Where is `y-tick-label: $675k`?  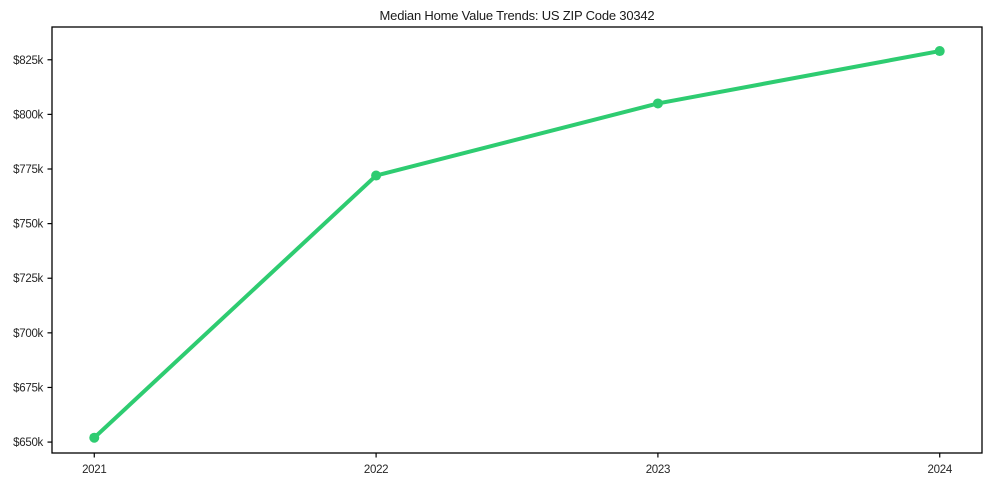
y-tick-label: $675k is located at coordinates (28, 388).